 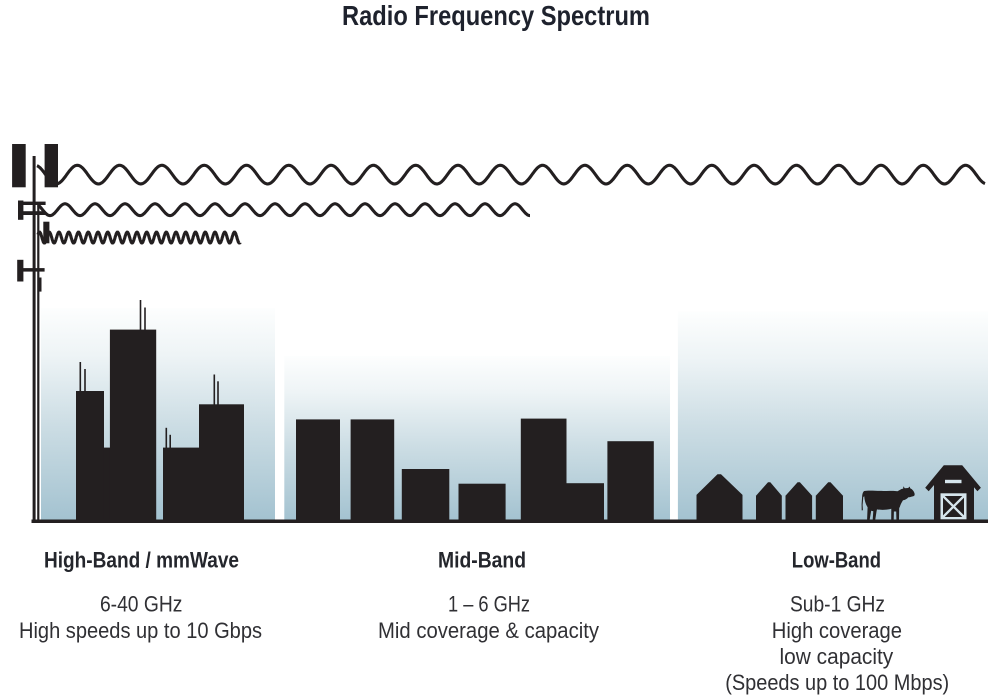 What do you see at coordinates (141, 560) in the screenshot?
I see `svg-text: High-Band / mmWave` at bounding box center [141, 560].